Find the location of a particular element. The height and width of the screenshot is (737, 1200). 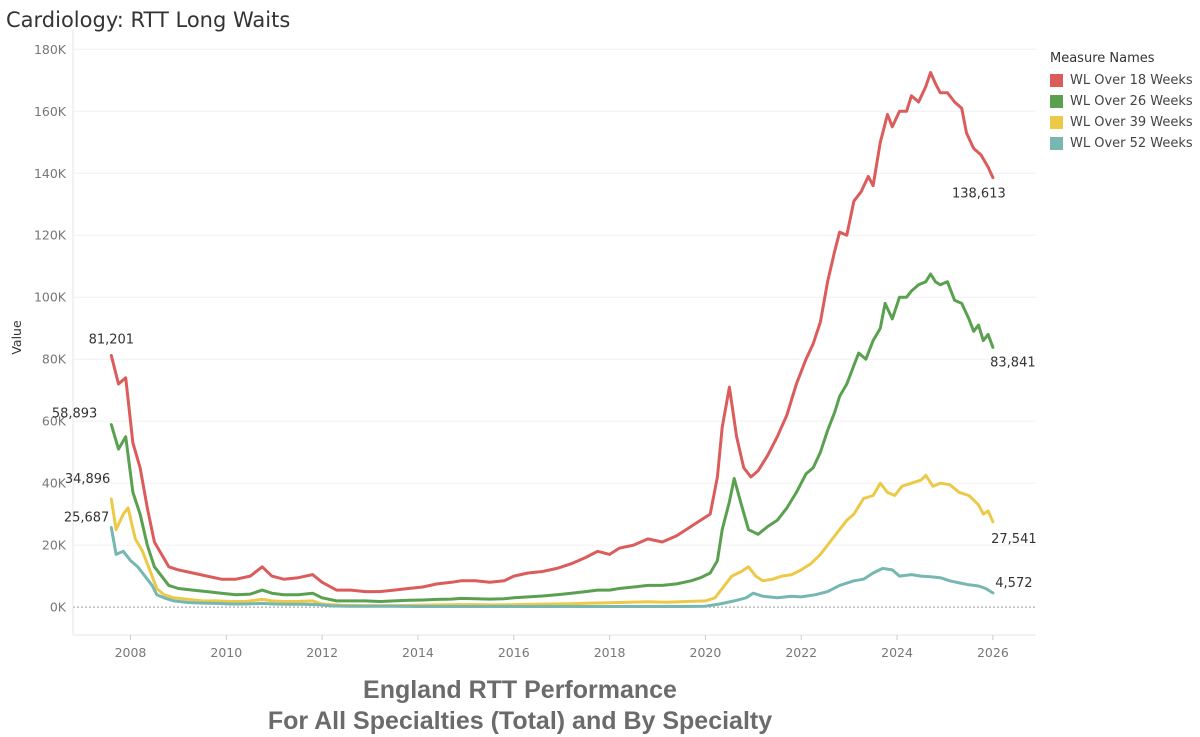

end-value-label: 138,613 is located at coordinates (979, 194).